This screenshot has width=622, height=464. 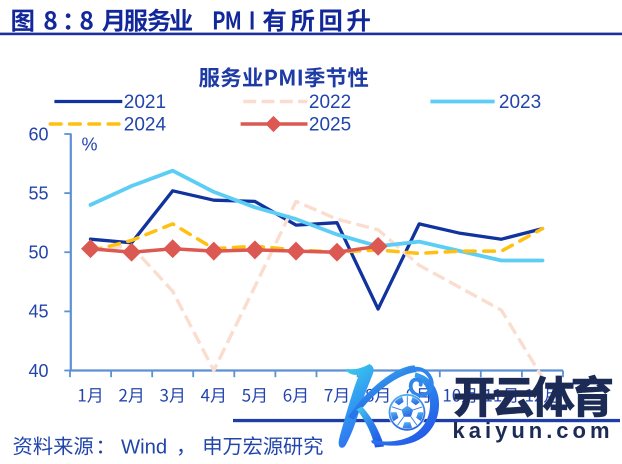 What do you see at coordinates (533, 430) in the screenshot?
I see `svg-text: kaiyun.com` at bounding box center [533, 430].